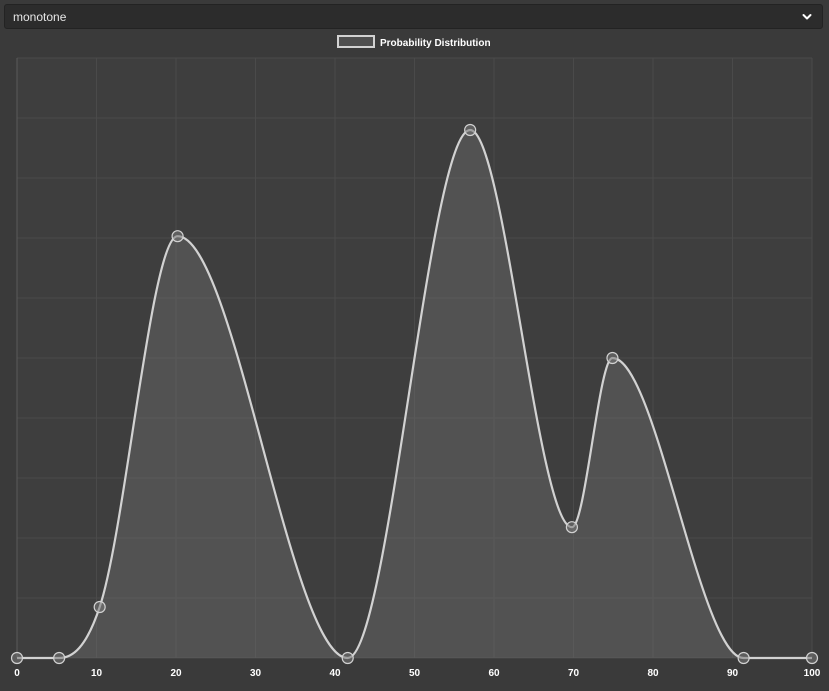 This screenshot has height=691, width=829. I want to click on interpolation-select: monotone, so click(413, 16).